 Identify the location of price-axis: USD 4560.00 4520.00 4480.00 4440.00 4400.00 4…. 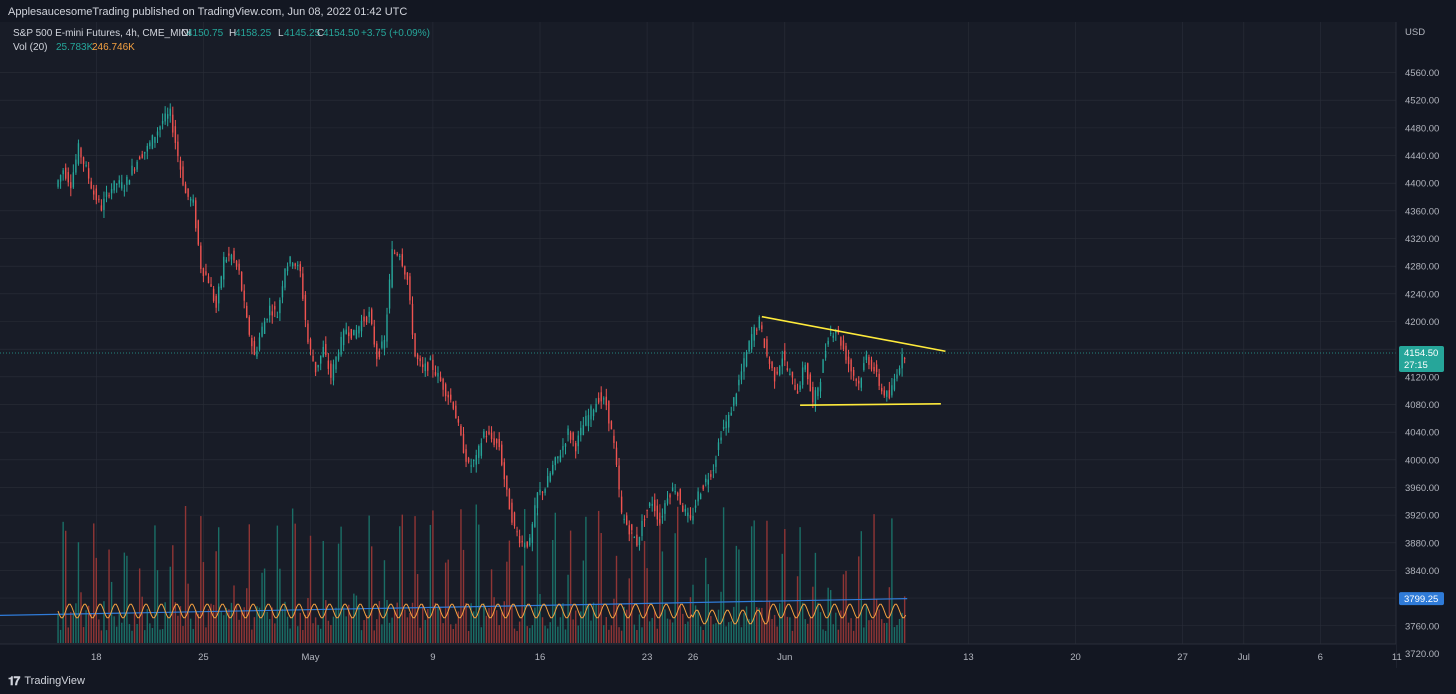
(1425, 345).